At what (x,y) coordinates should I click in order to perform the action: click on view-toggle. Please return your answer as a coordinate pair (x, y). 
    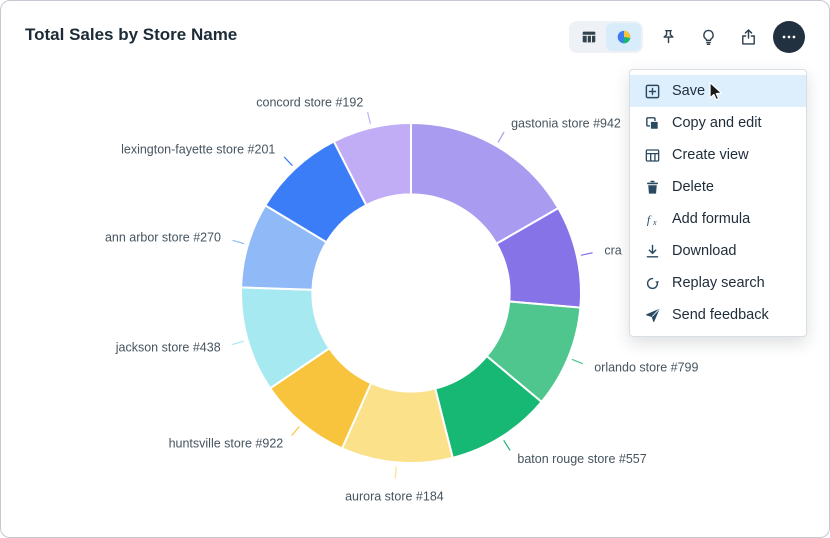
    Looking at the image, I should click on (606, 37).